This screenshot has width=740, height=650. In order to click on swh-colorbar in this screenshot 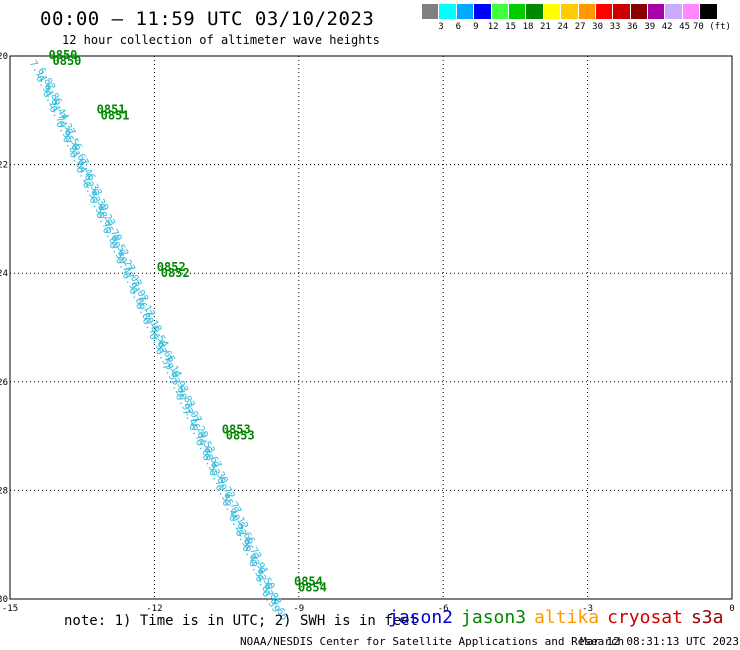, I will do `click(570, 12)`.